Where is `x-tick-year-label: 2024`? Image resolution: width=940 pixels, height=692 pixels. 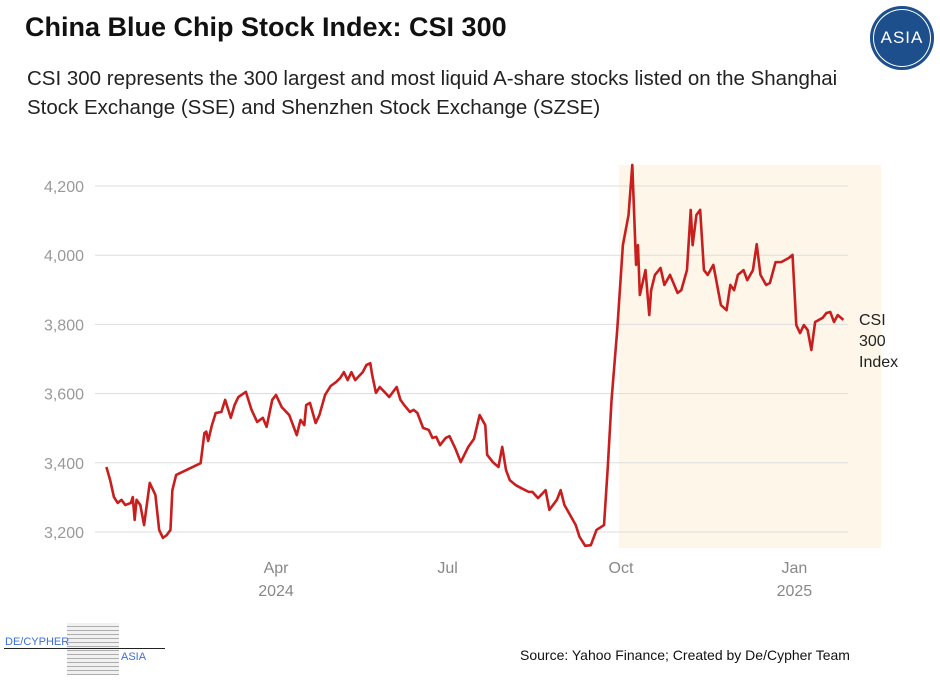
x-tick-year-label: 2024 is located at coordinates (276, 591).